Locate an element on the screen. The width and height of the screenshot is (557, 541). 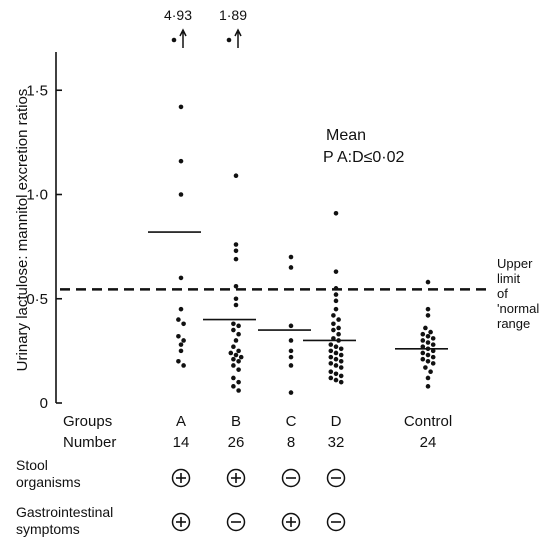
upper-limit-label: Upper limit of'normal range is located at coordinates (518, 293).